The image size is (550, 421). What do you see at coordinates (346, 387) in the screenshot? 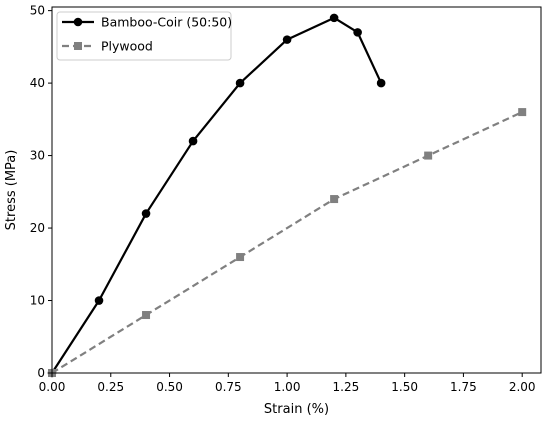
I see `x-tick-label: 1.25` at bounding box center [346, 387].